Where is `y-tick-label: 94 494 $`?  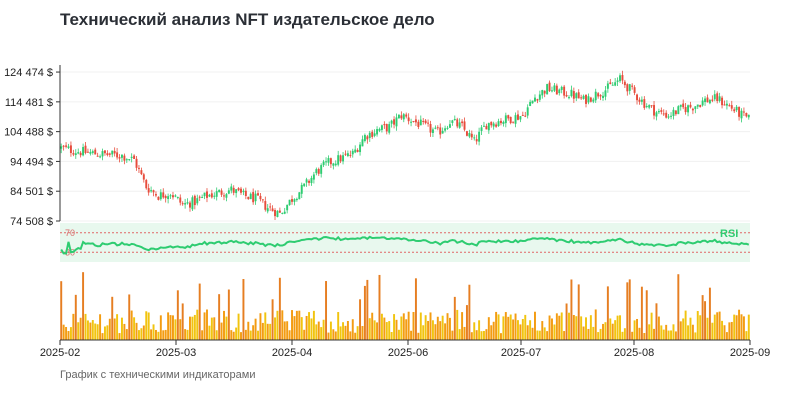
y-tick-label: 94 494 $ is located at coordinates (31, 162).